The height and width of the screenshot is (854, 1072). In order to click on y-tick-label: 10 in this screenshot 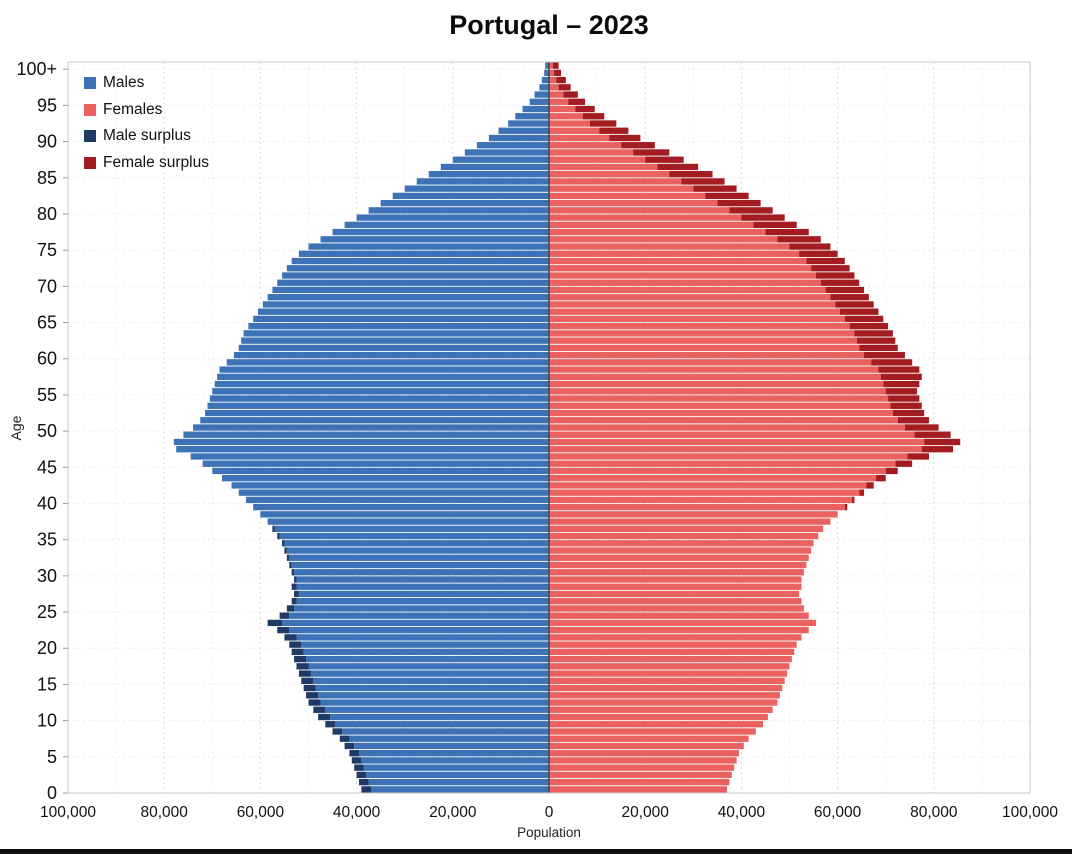, I will do `click(47, 721)`.